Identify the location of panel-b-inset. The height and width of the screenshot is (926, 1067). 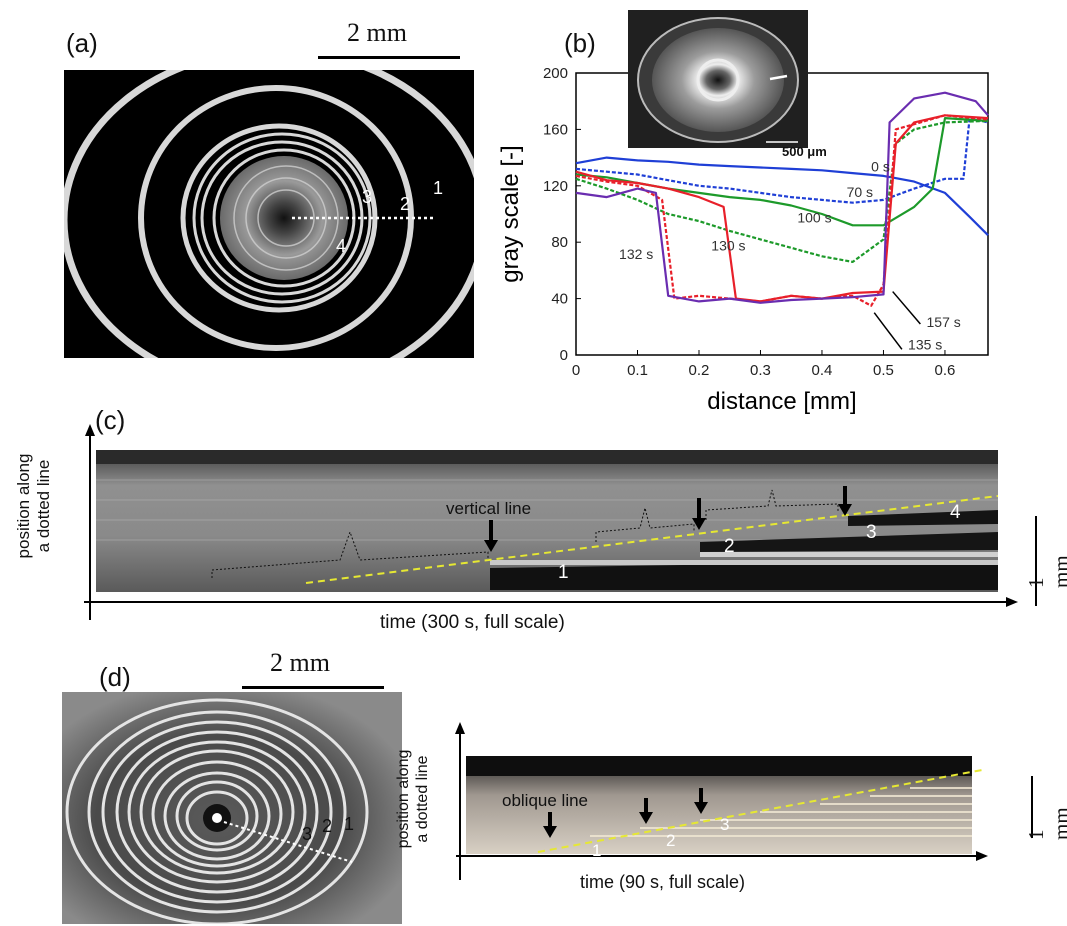
(718, 79).